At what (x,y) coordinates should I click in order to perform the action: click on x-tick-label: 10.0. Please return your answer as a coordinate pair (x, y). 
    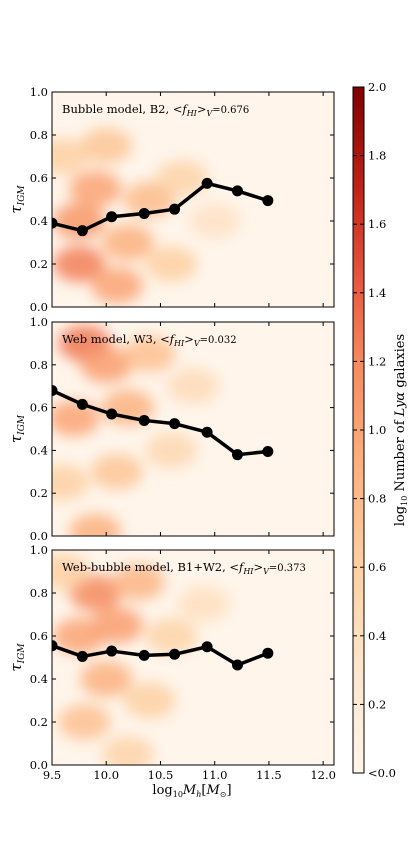
    Looking at the image, I should click on (106, 775).